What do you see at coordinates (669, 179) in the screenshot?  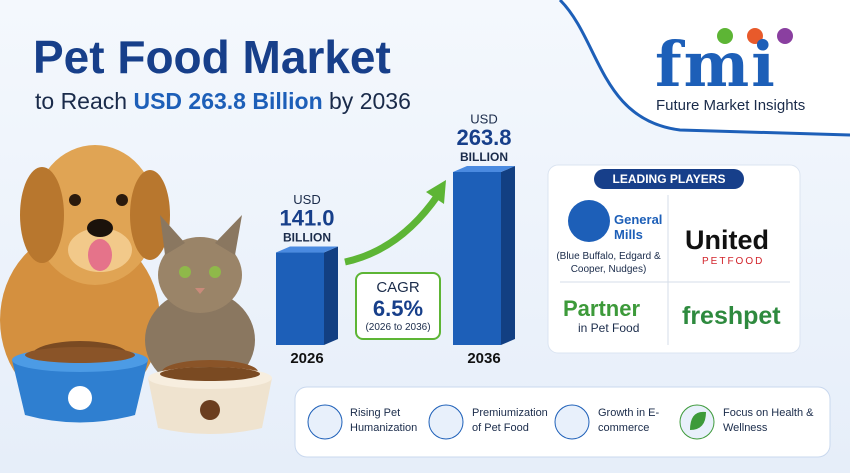 I see `players-title: LEADING PLAYERS` at bounding box center [669, 179].